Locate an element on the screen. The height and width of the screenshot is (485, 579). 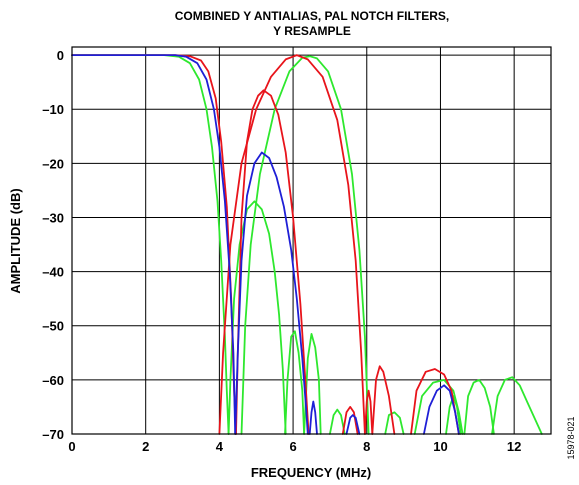
figure-id: 15978-021 is located at coordinates (571, 437).